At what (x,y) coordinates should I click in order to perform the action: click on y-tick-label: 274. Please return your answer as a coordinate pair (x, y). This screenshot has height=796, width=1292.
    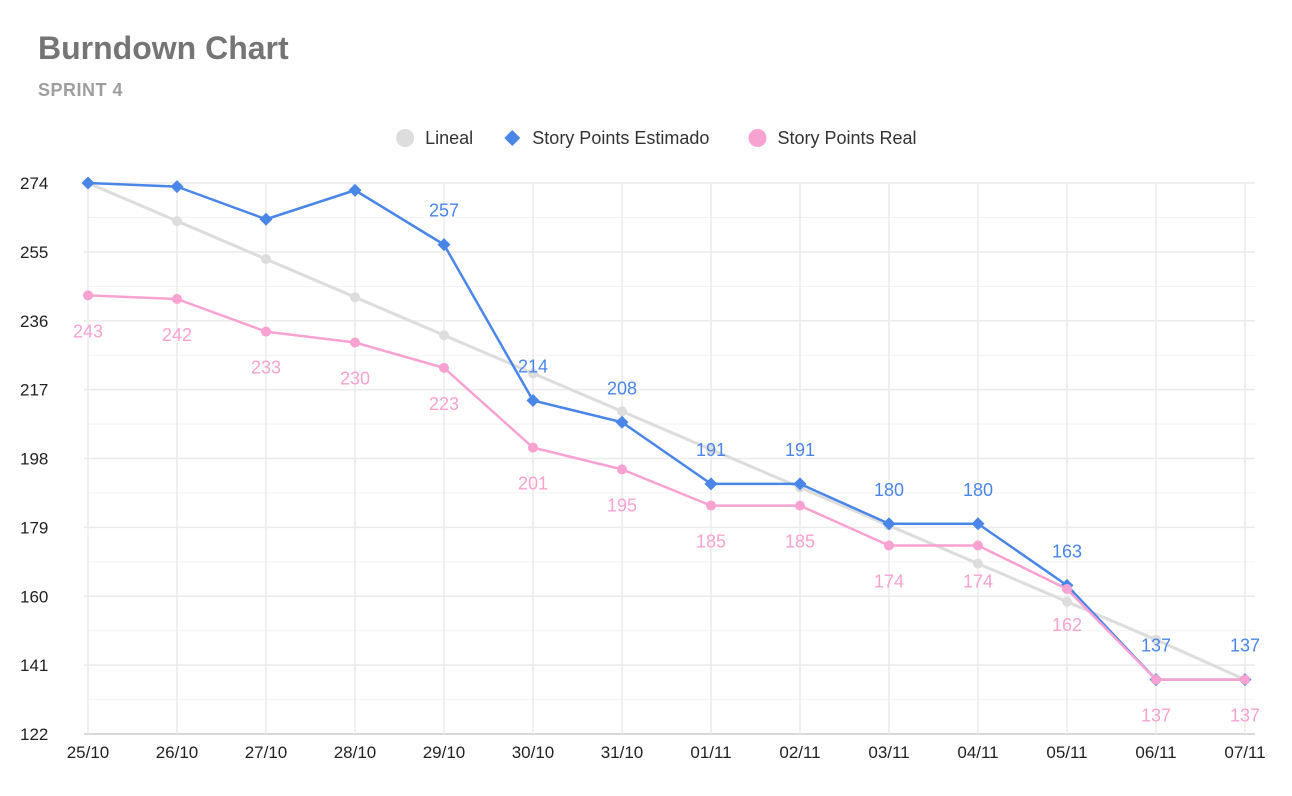
    Looking at the image, I should click on (34, 183).